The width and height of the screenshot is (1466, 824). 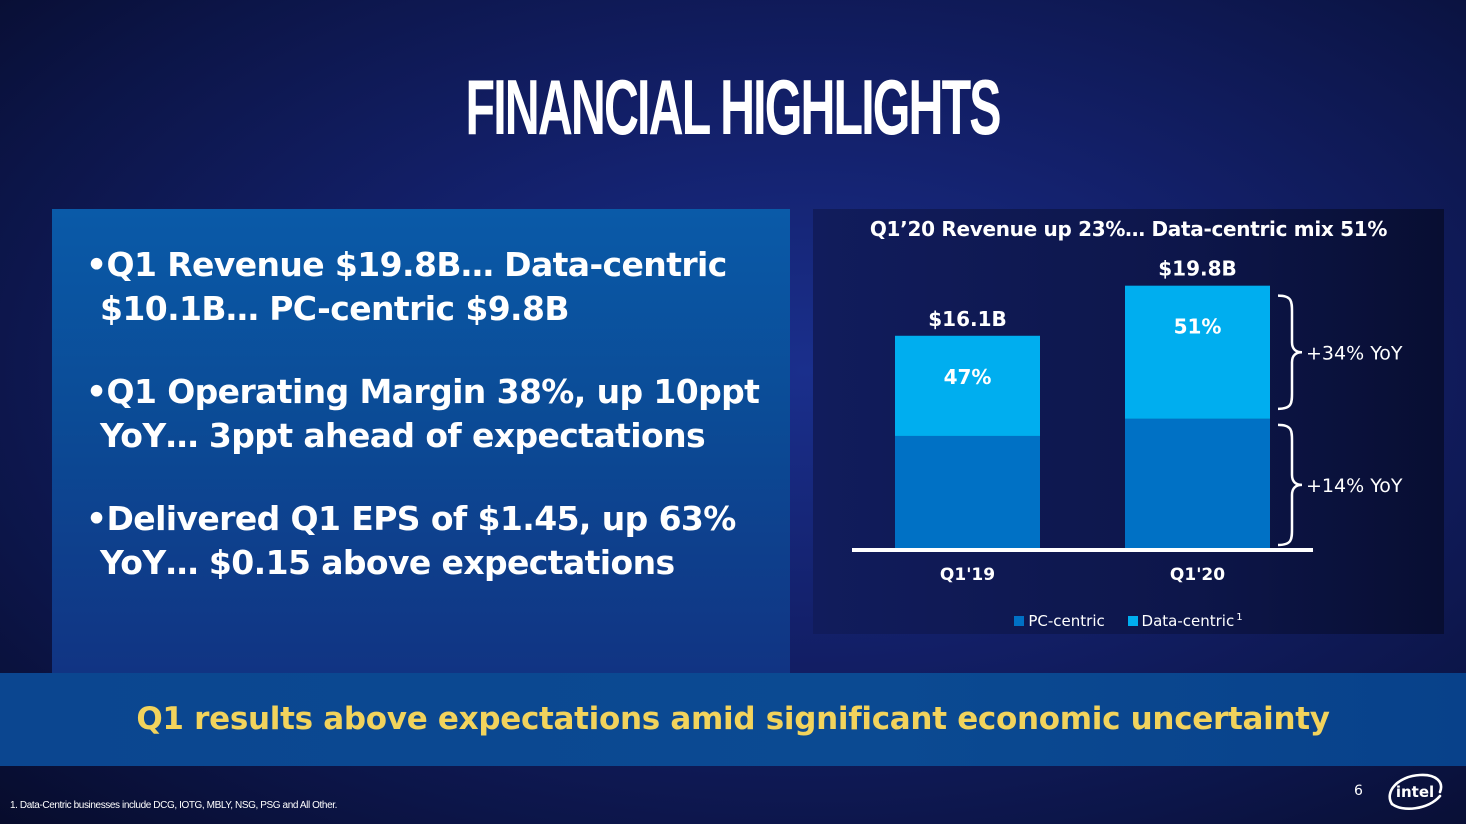 What do you see at coordinates (967, 575) in the screenshot?
I see `x-tick-label-0: Q1'19` at bounding box center [967, 575].